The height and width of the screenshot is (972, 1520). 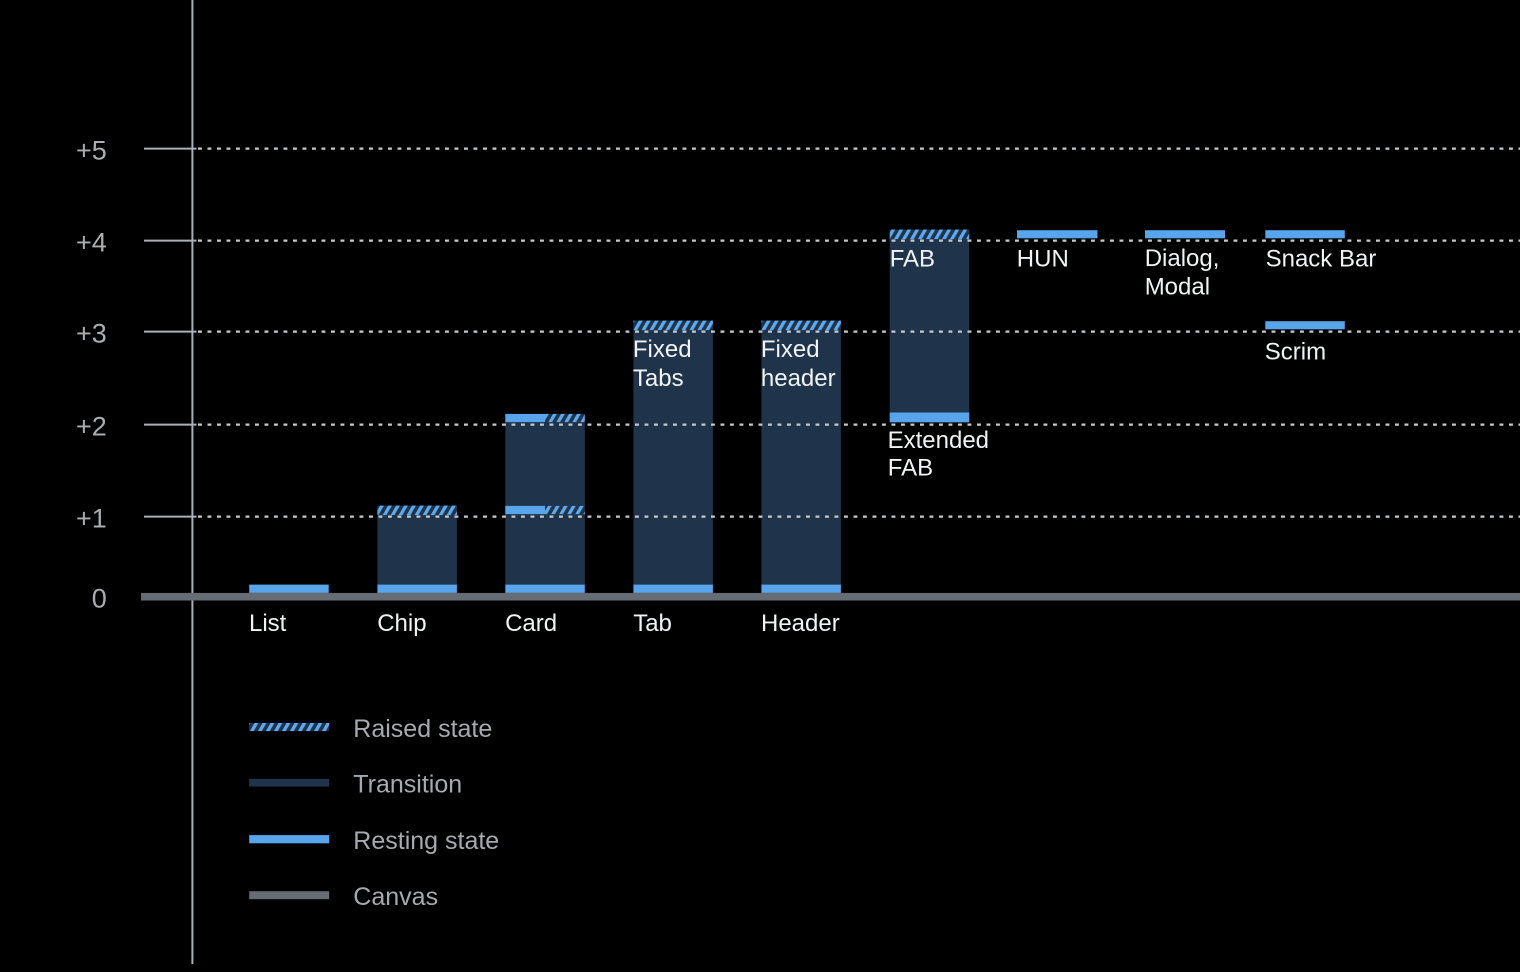 I want to click on svg-text: 0, so click(x=99, y=599).